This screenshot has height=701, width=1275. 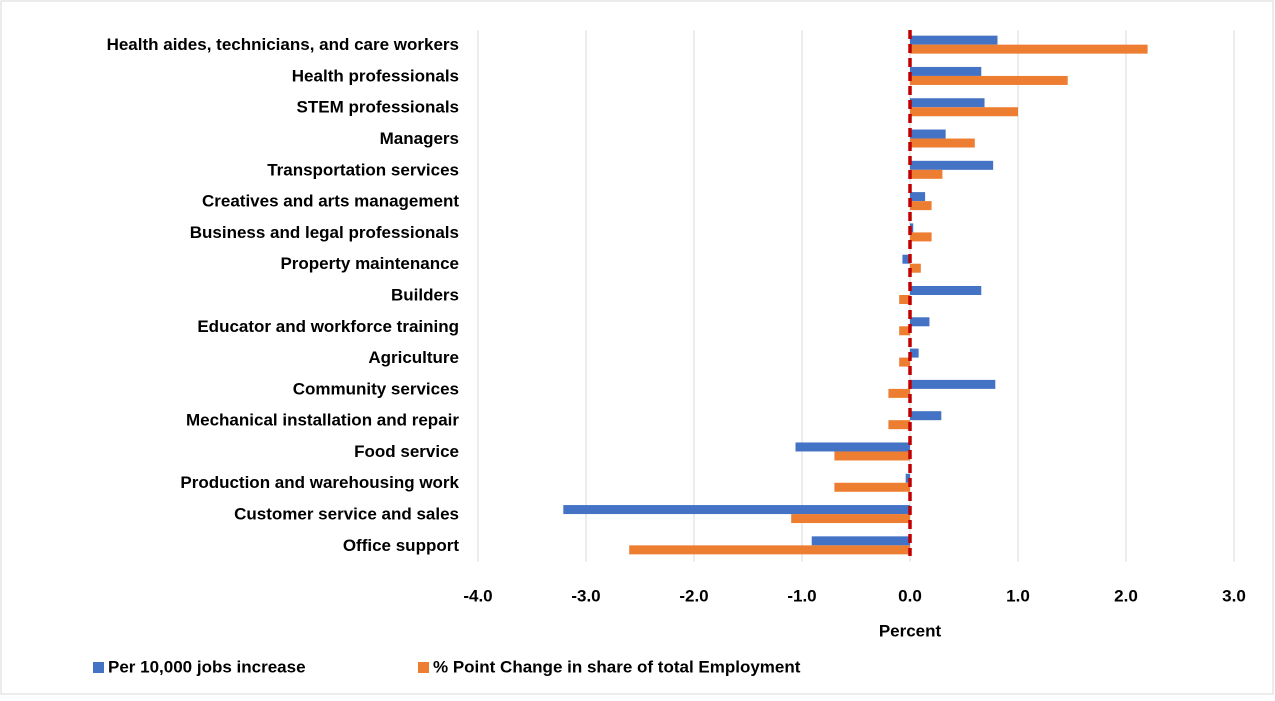 What do you see at coordinates (425, 294) in the screenshot?
I see `y-tick-label: Builders` at bounding box center [425, 294].